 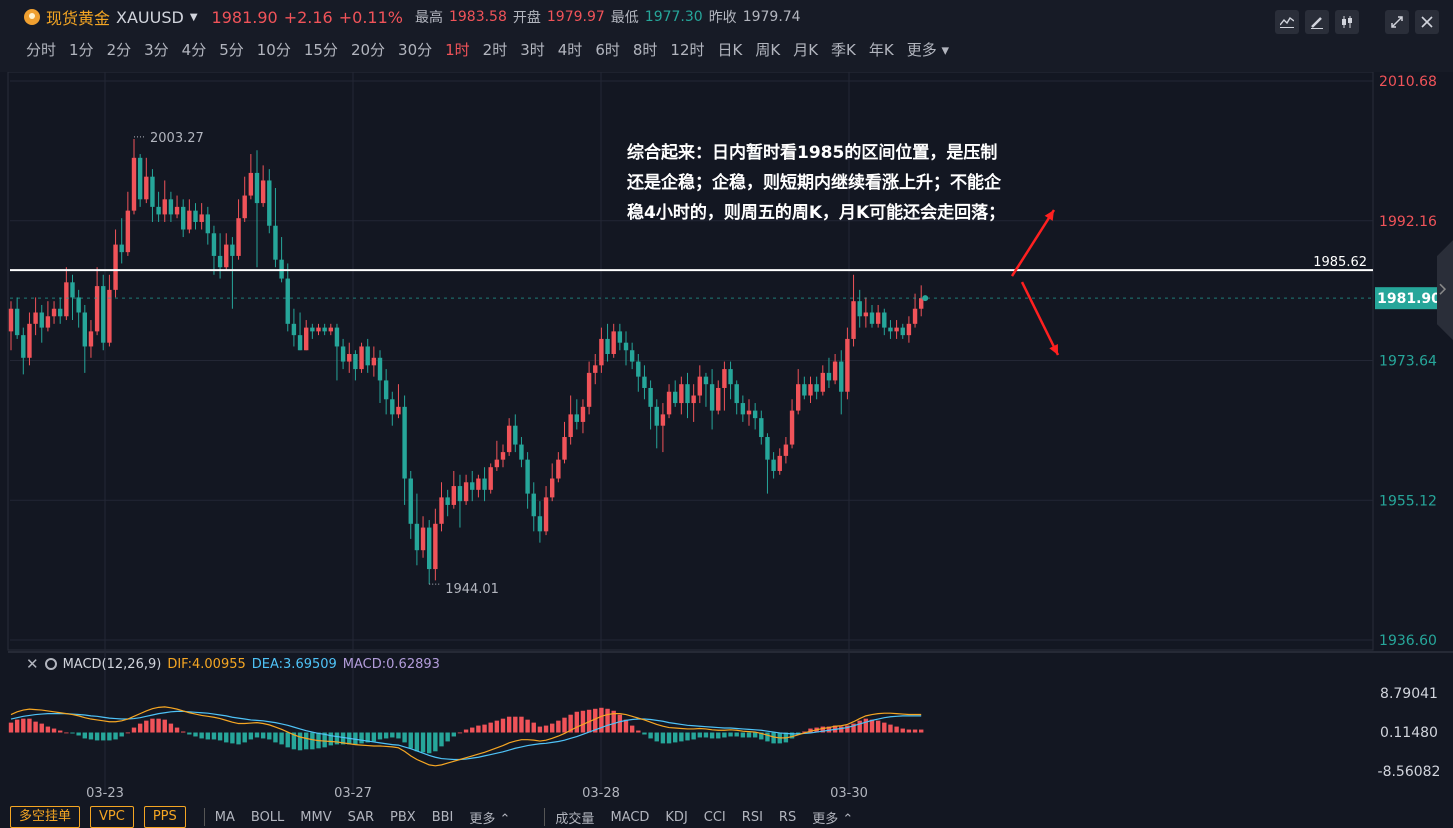 What do you see at coordinates (224, 817) in the screenshot?
I see `main-indicator-tab: MA` at bounding box center [224, 817].